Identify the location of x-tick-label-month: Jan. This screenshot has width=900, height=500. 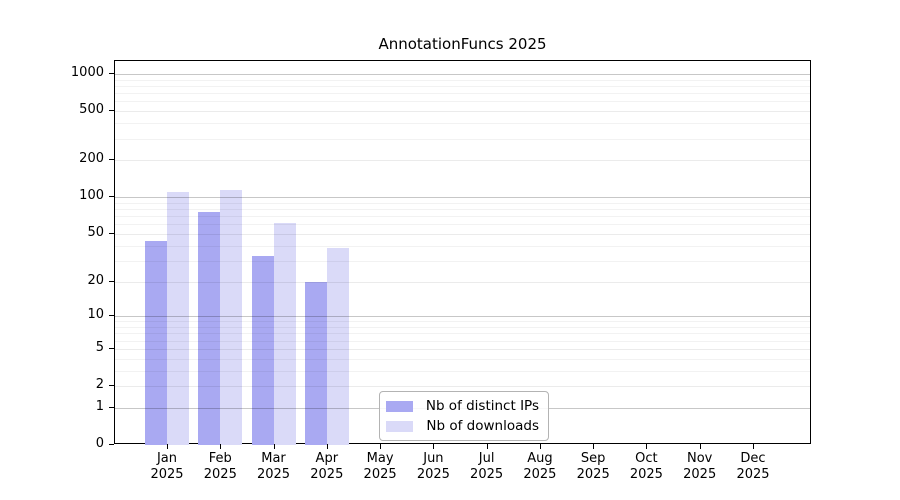
(167, 458).